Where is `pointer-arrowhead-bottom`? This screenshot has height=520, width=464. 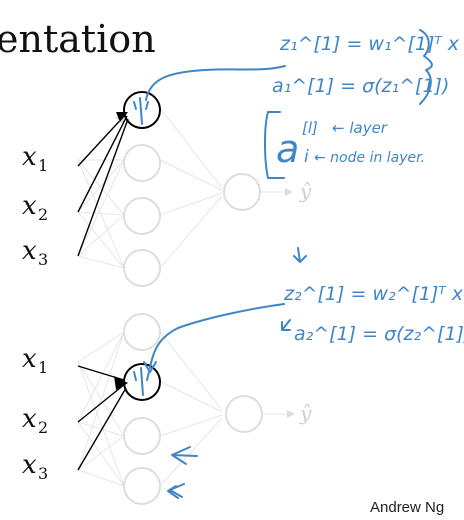
pointer-arrowhead-bottom is located at coordinates (150, 367).